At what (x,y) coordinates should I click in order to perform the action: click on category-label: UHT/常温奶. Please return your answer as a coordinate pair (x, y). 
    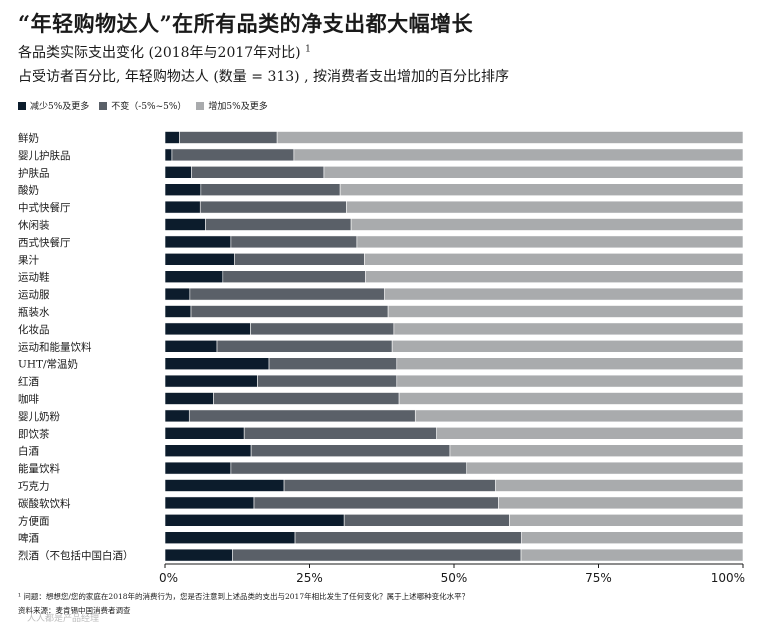
    Looking at the image, I should click on (48, 364).